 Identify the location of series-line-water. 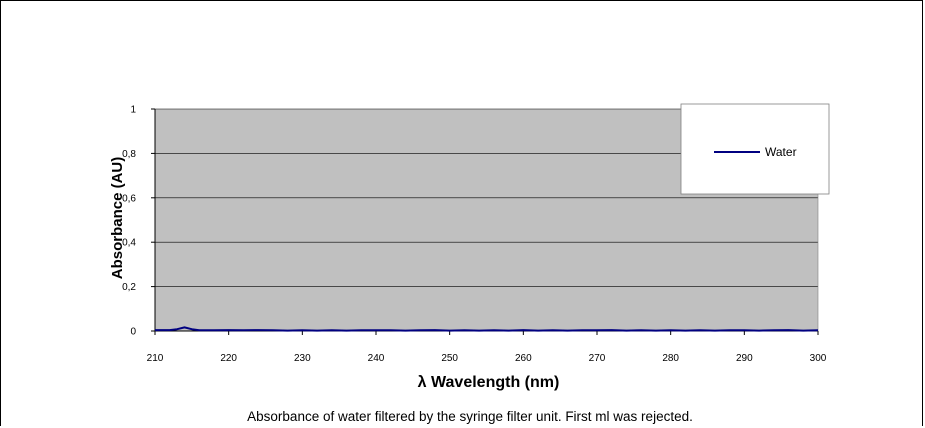
(487, 329).